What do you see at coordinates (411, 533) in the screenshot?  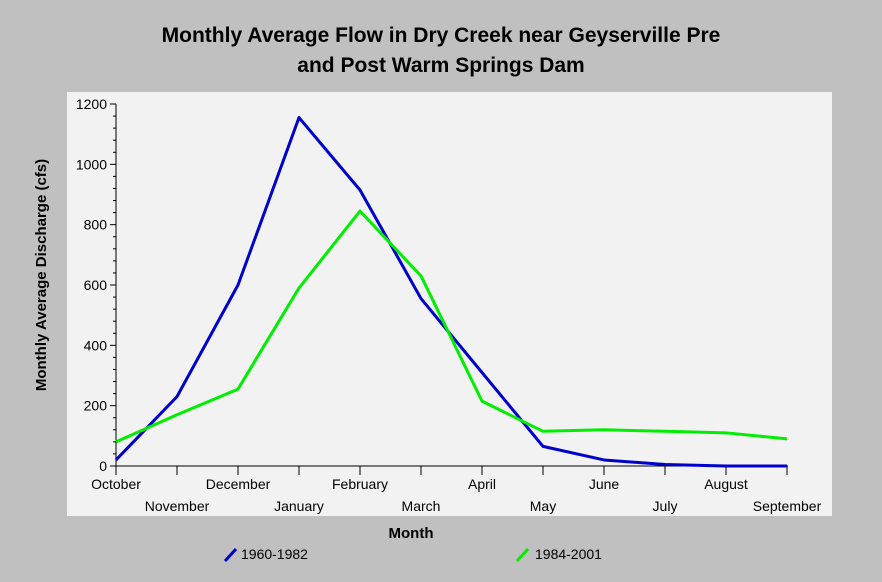 I see `x-axis-title: Month` at bounding box center [411, 533].